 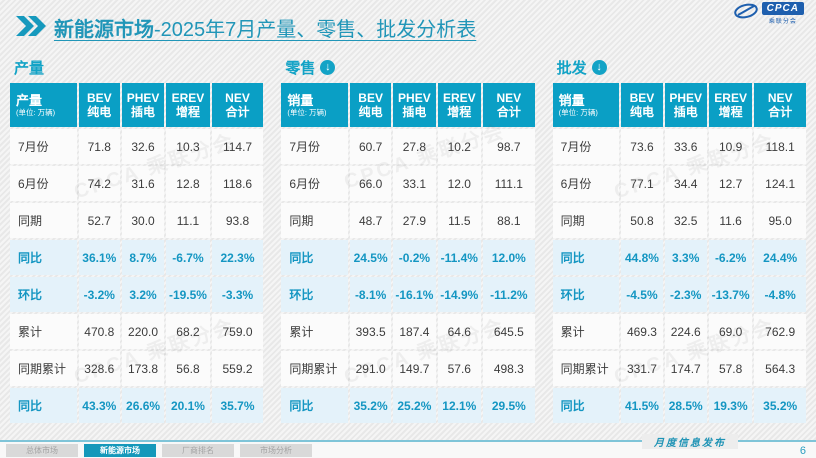 I want to click on value-cell: -4.8%, so click(x=780, y=294).